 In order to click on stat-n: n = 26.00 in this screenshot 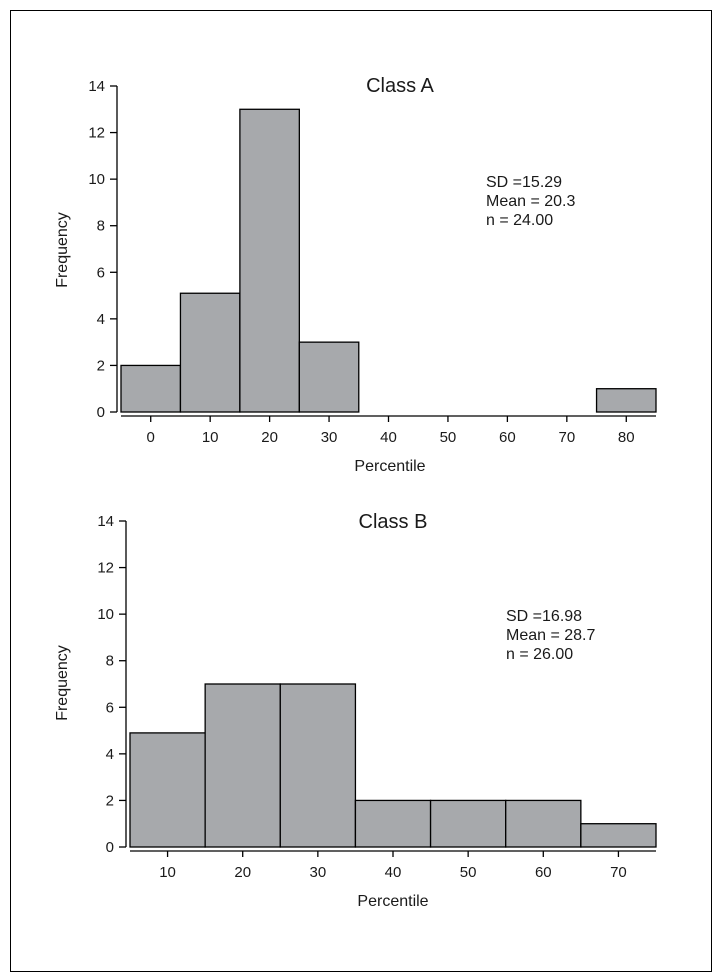, I will do `click(539, 654)`.